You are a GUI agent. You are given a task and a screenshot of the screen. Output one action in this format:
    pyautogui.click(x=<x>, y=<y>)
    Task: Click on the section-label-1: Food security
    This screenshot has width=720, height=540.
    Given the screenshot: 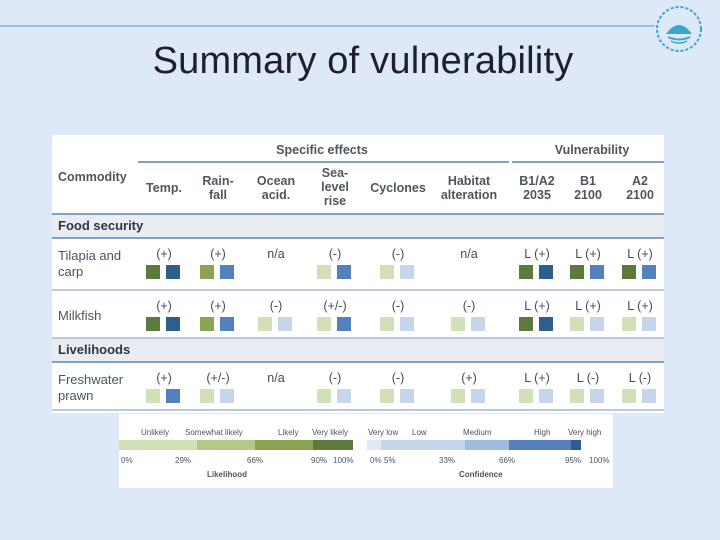 What is the action you would take?
    pyautogui.click(x=101, y=225)
    